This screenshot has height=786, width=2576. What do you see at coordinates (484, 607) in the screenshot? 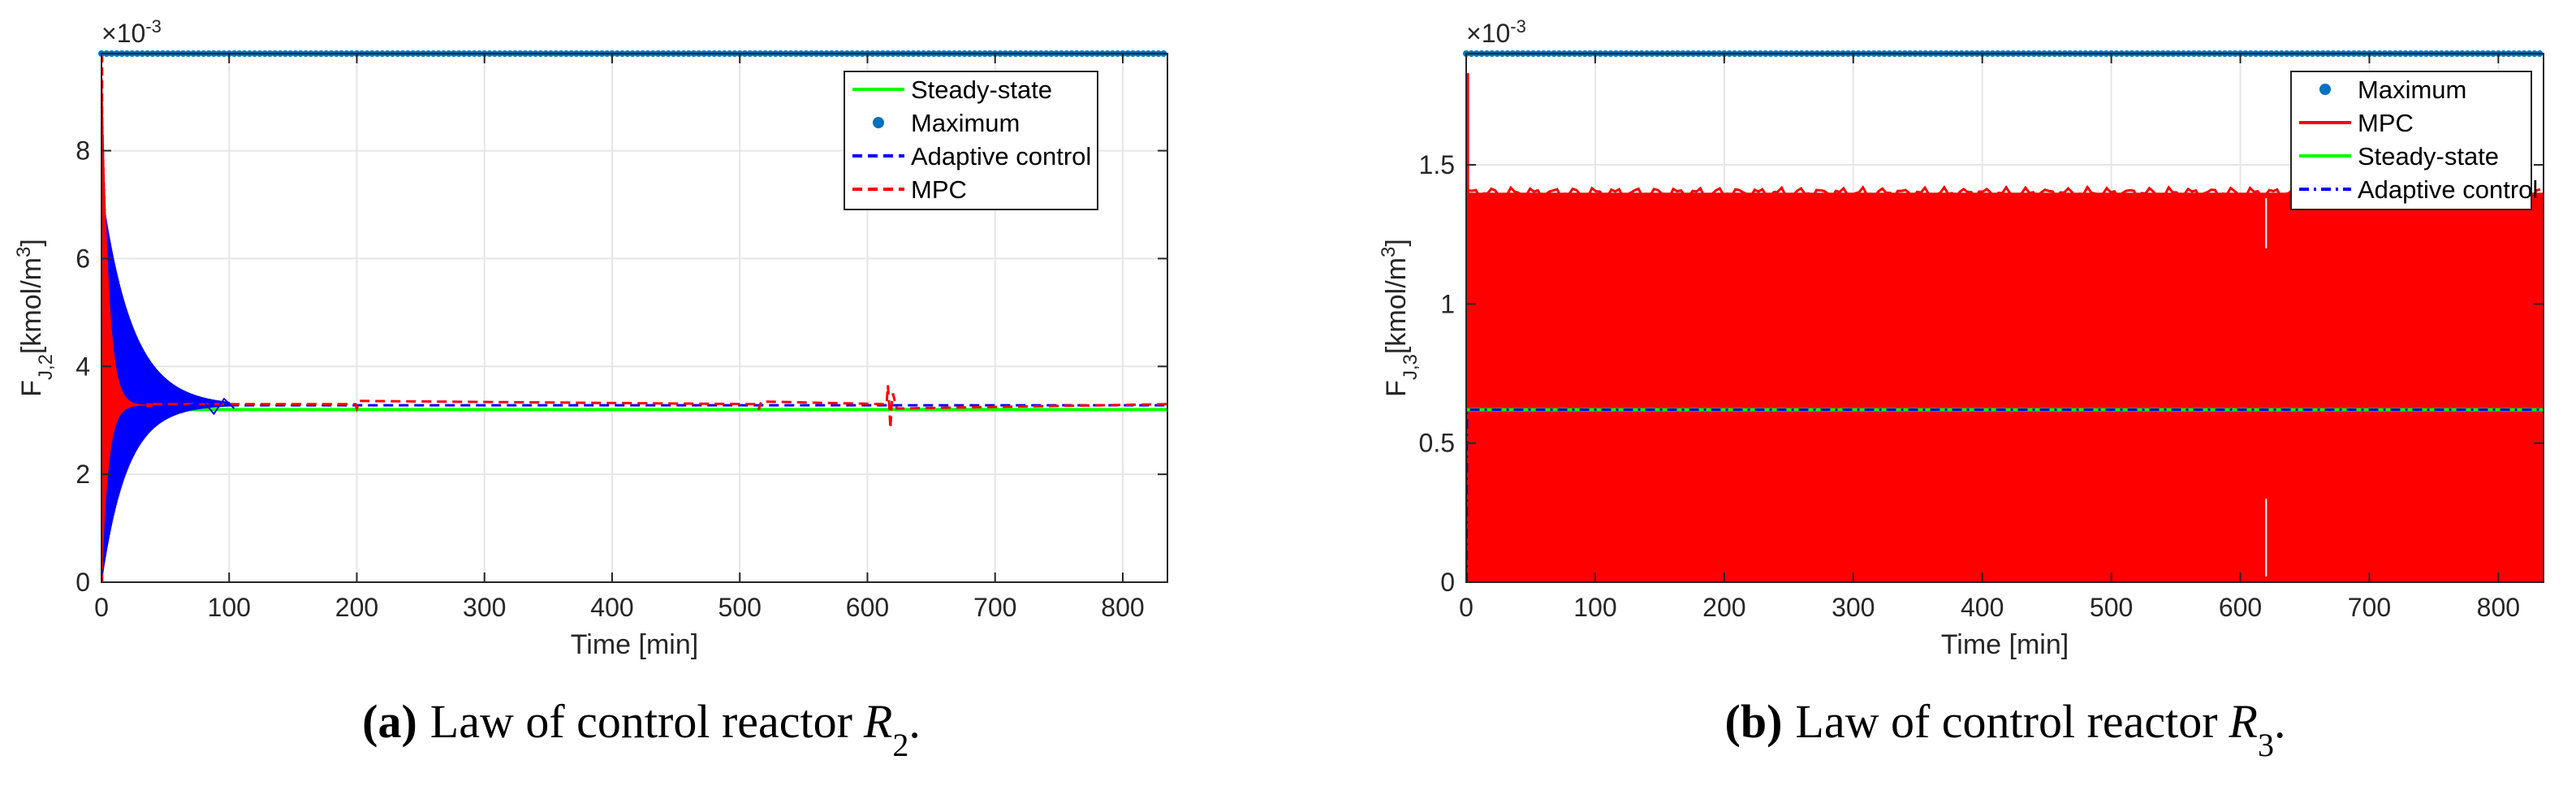
I see `x-tick-label-a-300: 300` at bounding box center [484, 607].